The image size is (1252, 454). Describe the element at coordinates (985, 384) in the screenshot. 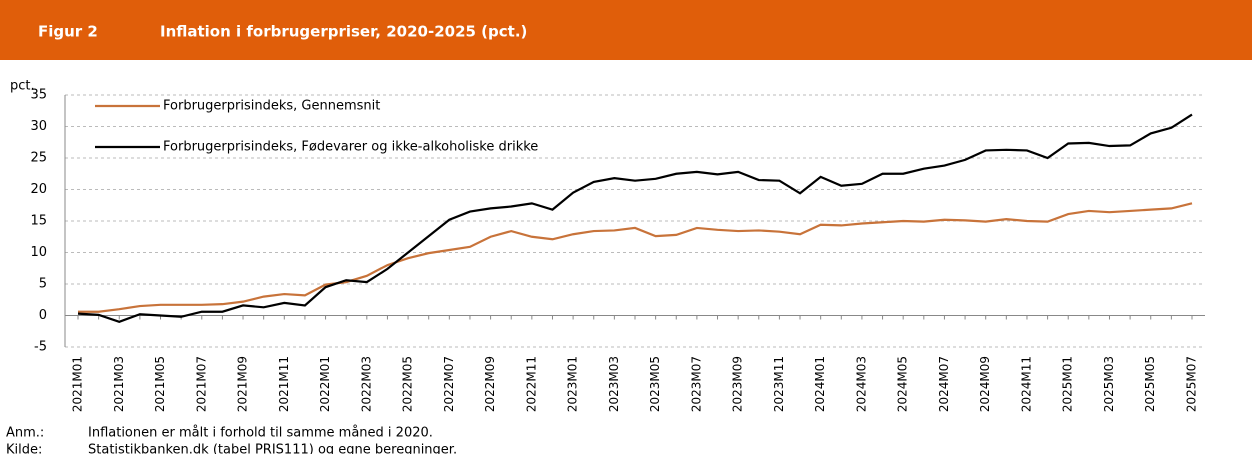

I see `x-tick-label: 2024M09` at that location.